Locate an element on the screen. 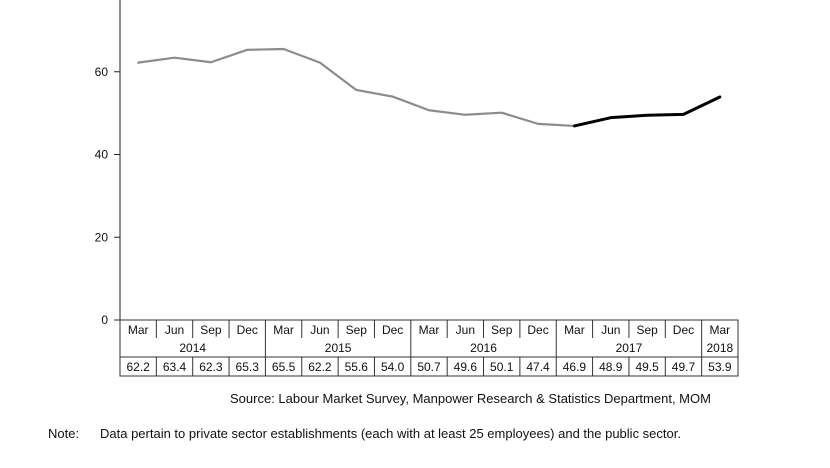 This screenshot has width=830, height=468. data-value-label: 50.7 is located at coordinates (429, 367).